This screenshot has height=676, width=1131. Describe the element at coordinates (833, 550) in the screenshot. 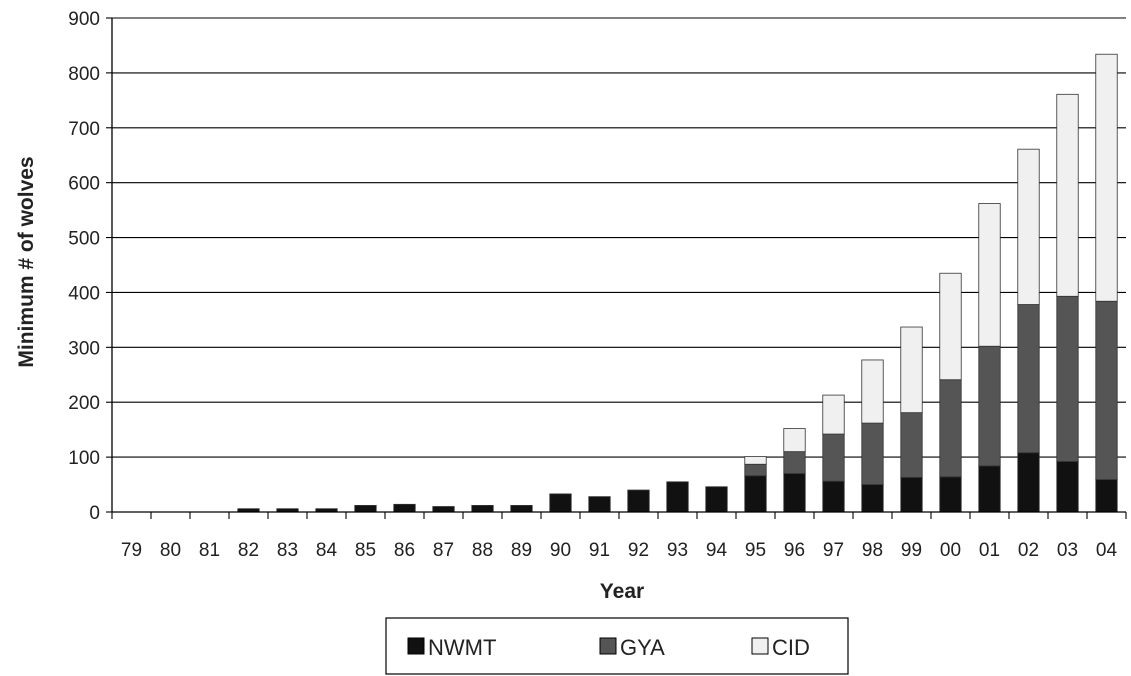

I see `x-tick-label: 97` at that location.